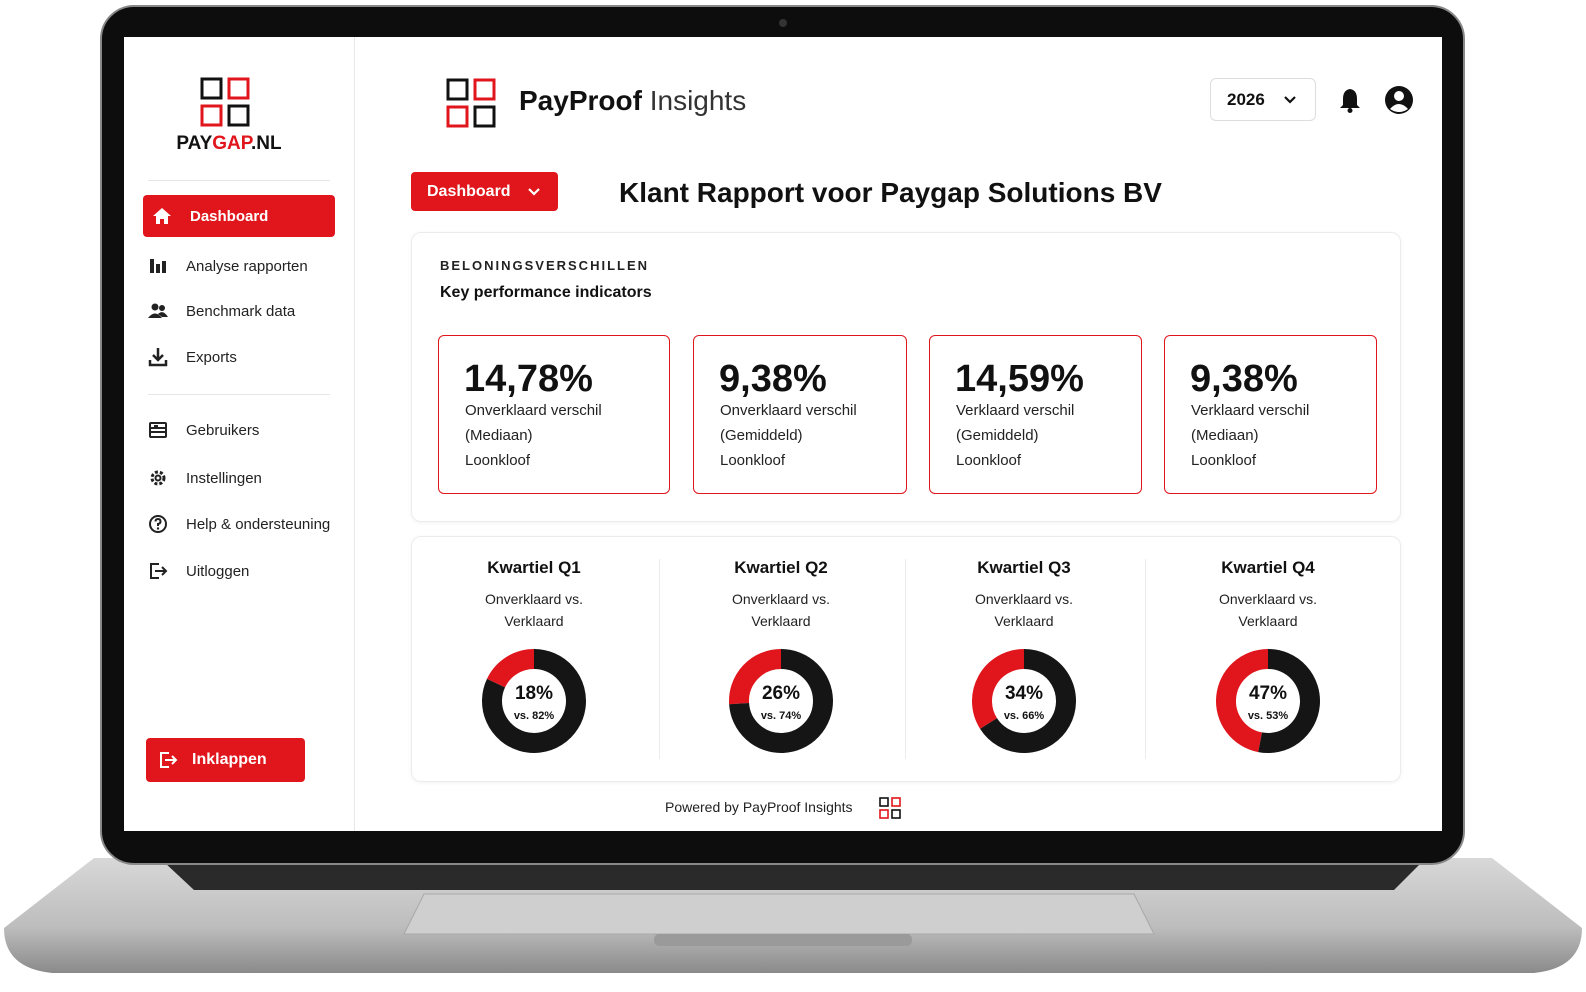  I want to click on nav-label: Instellingen, so click(224, 478).